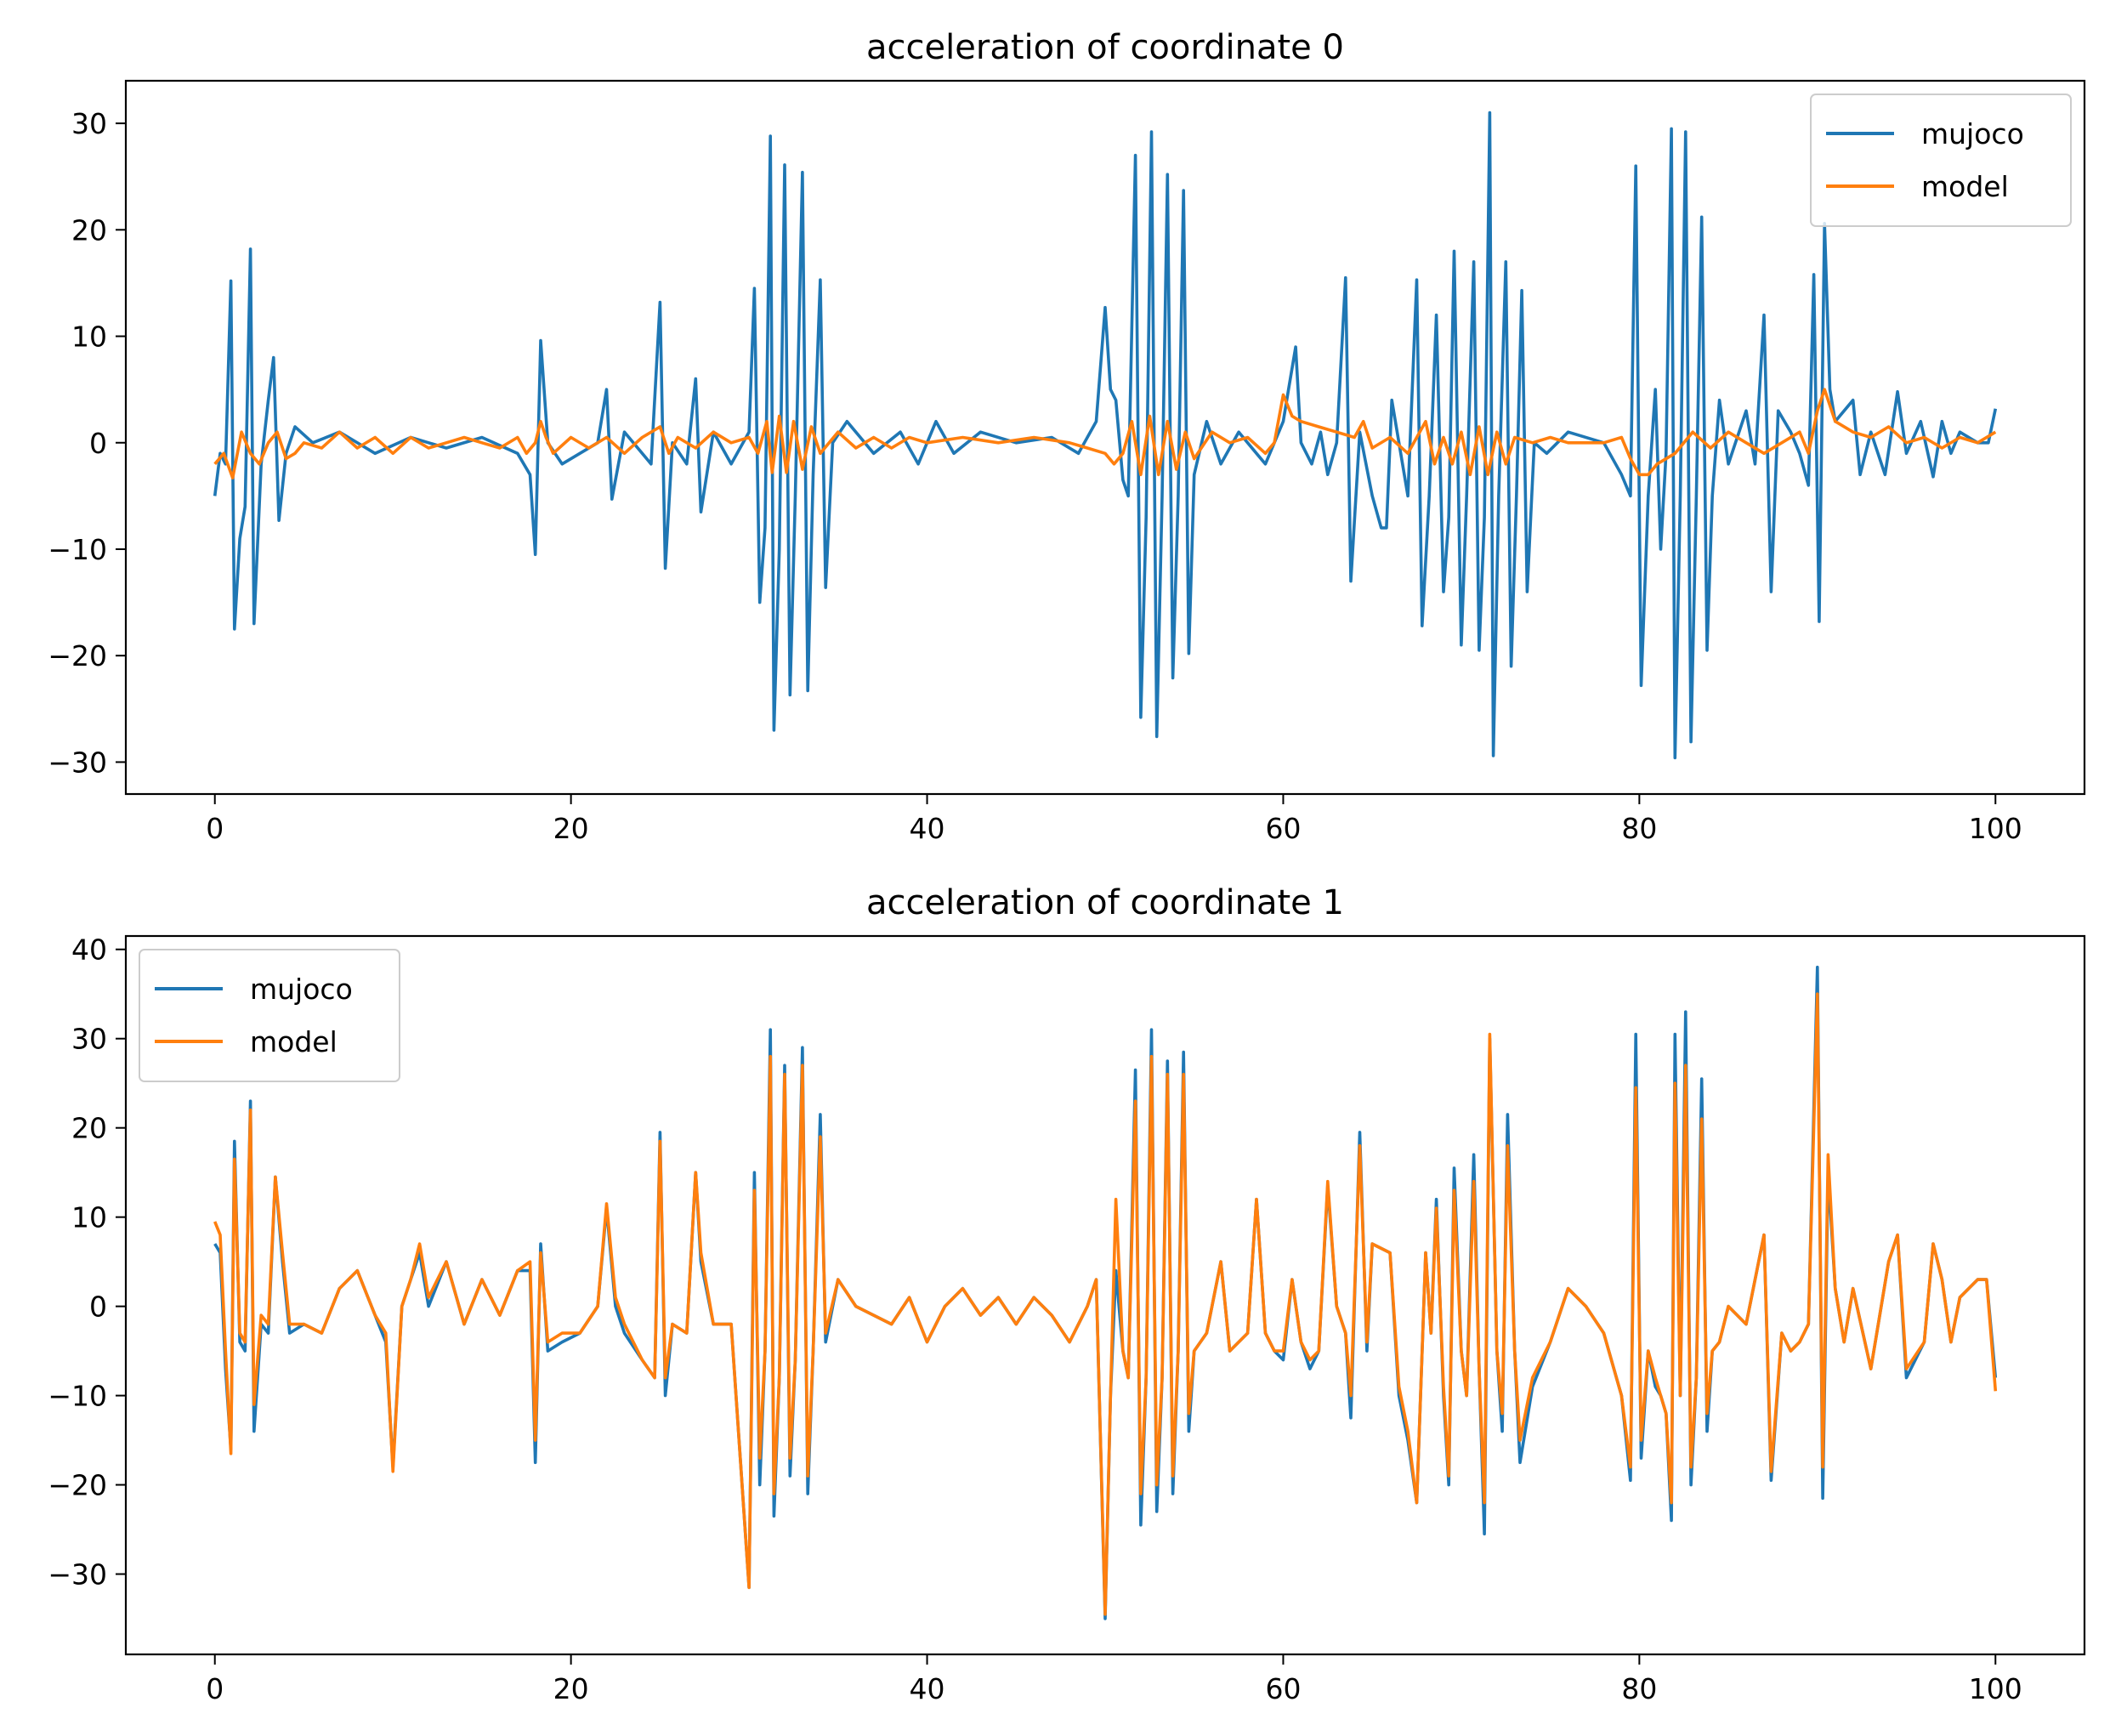 This screenshot has width=2127, height=1736. What do you see at coordinates (87, 443) in the screenshot?
I see `y-axis-ticks: −30 −20 −10 0 10 20 30` at bounding box center [87, 443].